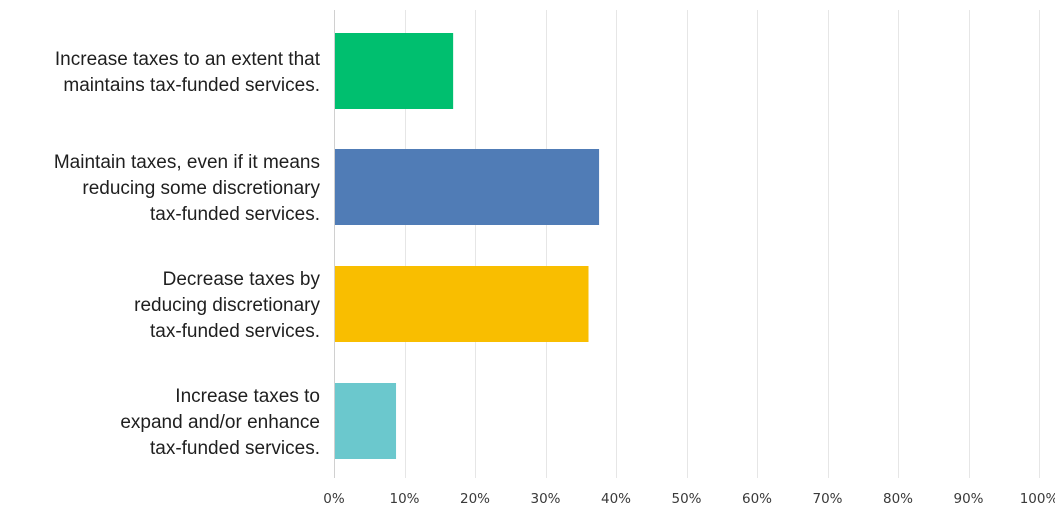 The width and height of the screenshot is (1055, 514). Describe the element at coordinates (191, 85) in the screenshot. I see `category-label: maintains tax-funded services.` at that location.